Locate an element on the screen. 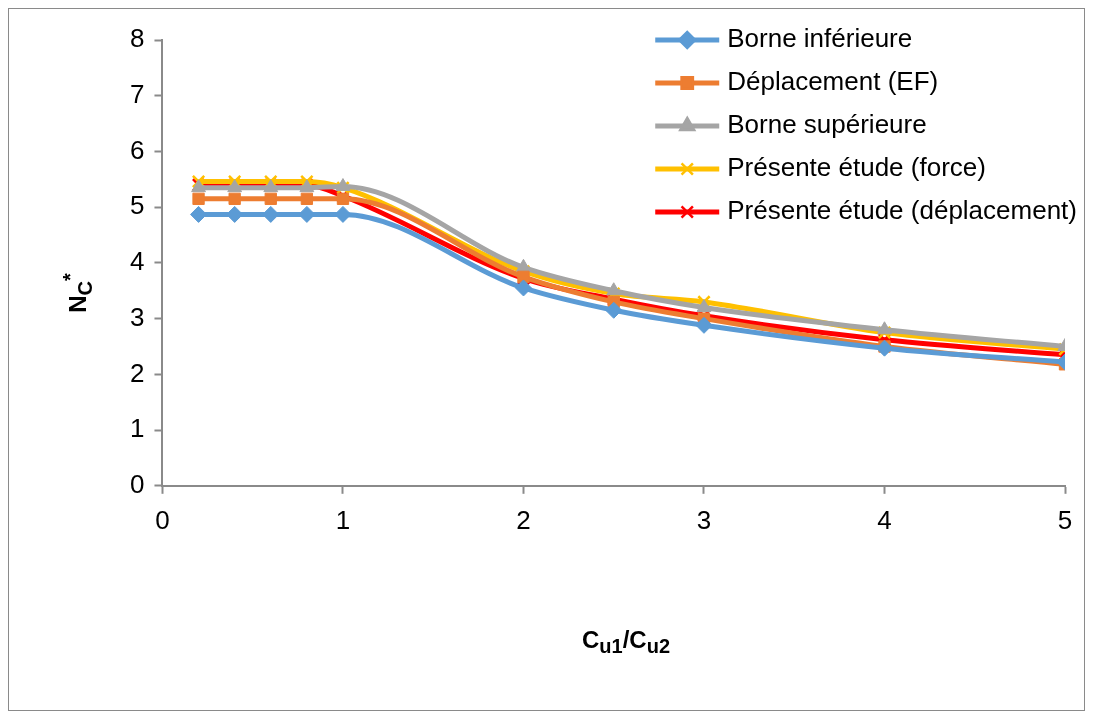 The width and height of the screenshot is (1093, 719). y-tick-label: 6 is located at coordinates (137, 149).